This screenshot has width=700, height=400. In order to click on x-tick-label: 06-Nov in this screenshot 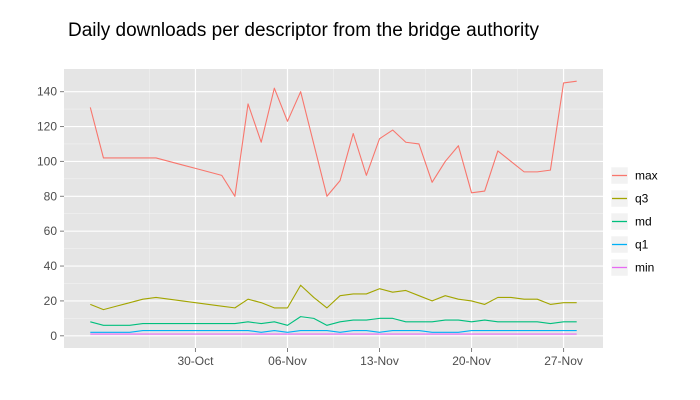, I will do `click(287, 361)`.